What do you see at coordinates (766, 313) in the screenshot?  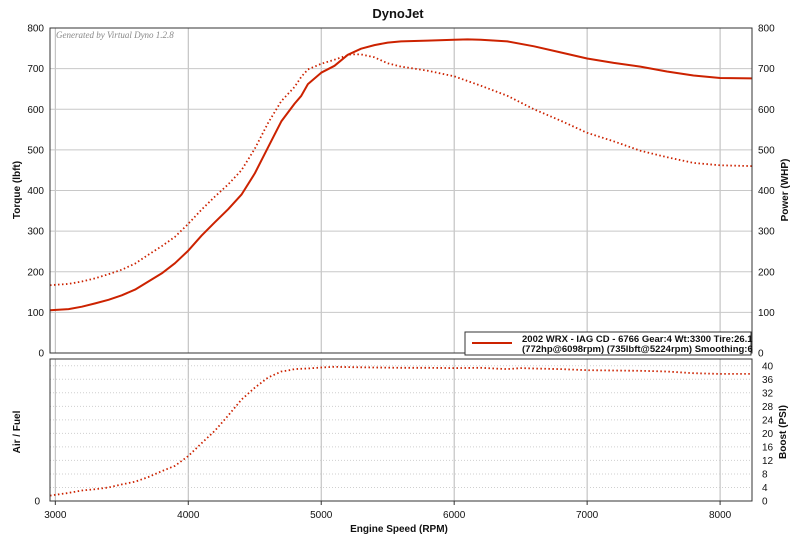 I see `power-tick-label: 100` at bounding box center [766, 313].